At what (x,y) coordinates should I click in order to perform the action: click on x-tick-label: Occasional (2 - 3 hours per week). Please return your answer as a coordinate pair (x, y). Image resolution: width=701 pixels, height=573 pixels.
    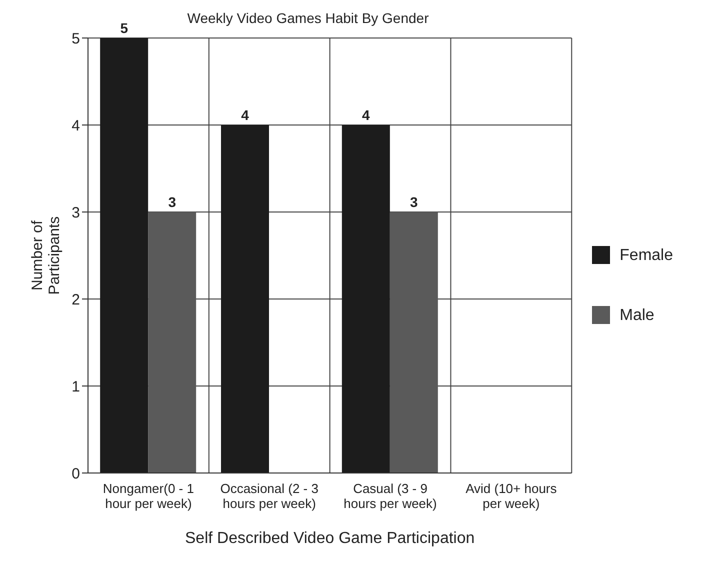
    Looking at the image, I should click on (269, 496).